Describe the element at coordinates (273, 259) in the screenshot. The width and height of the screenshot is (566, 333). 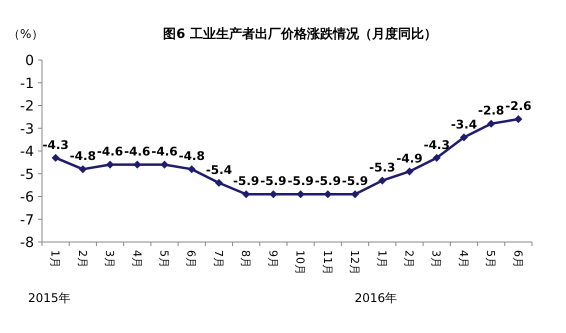
I see `x-tick-label: 9月` at that location.